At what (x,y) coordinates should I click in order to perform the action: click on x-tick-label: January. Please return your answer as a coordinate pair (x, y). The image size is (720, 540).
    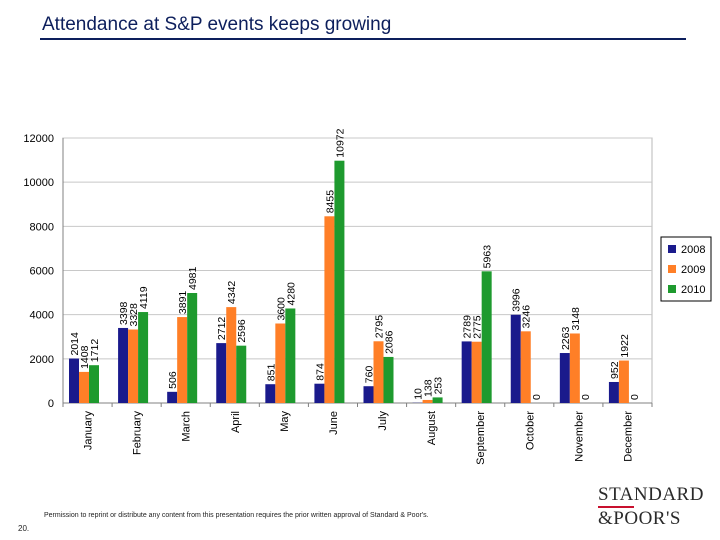
    Looking at the image, I should click on (89, 431).